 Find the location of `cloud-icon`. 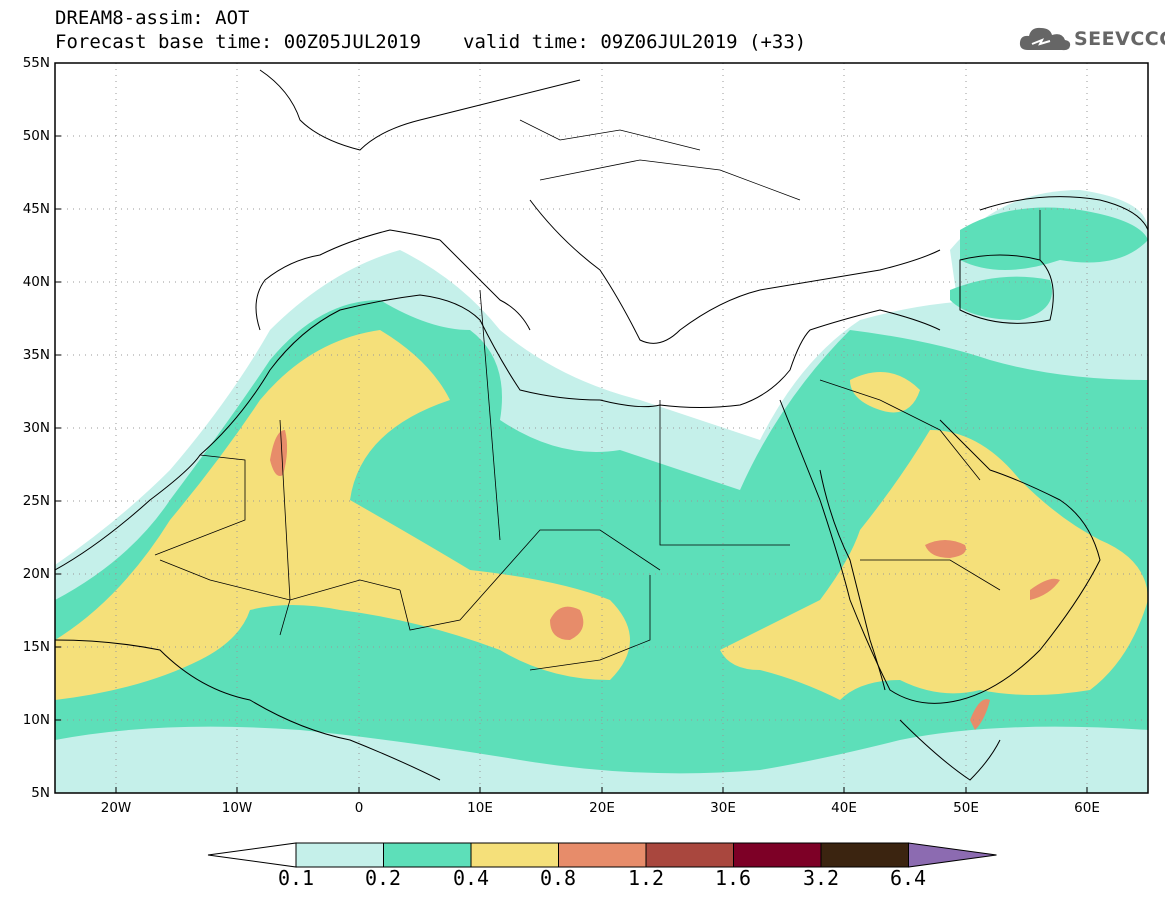

cloud-icon is located at coordinates (1045, 39).